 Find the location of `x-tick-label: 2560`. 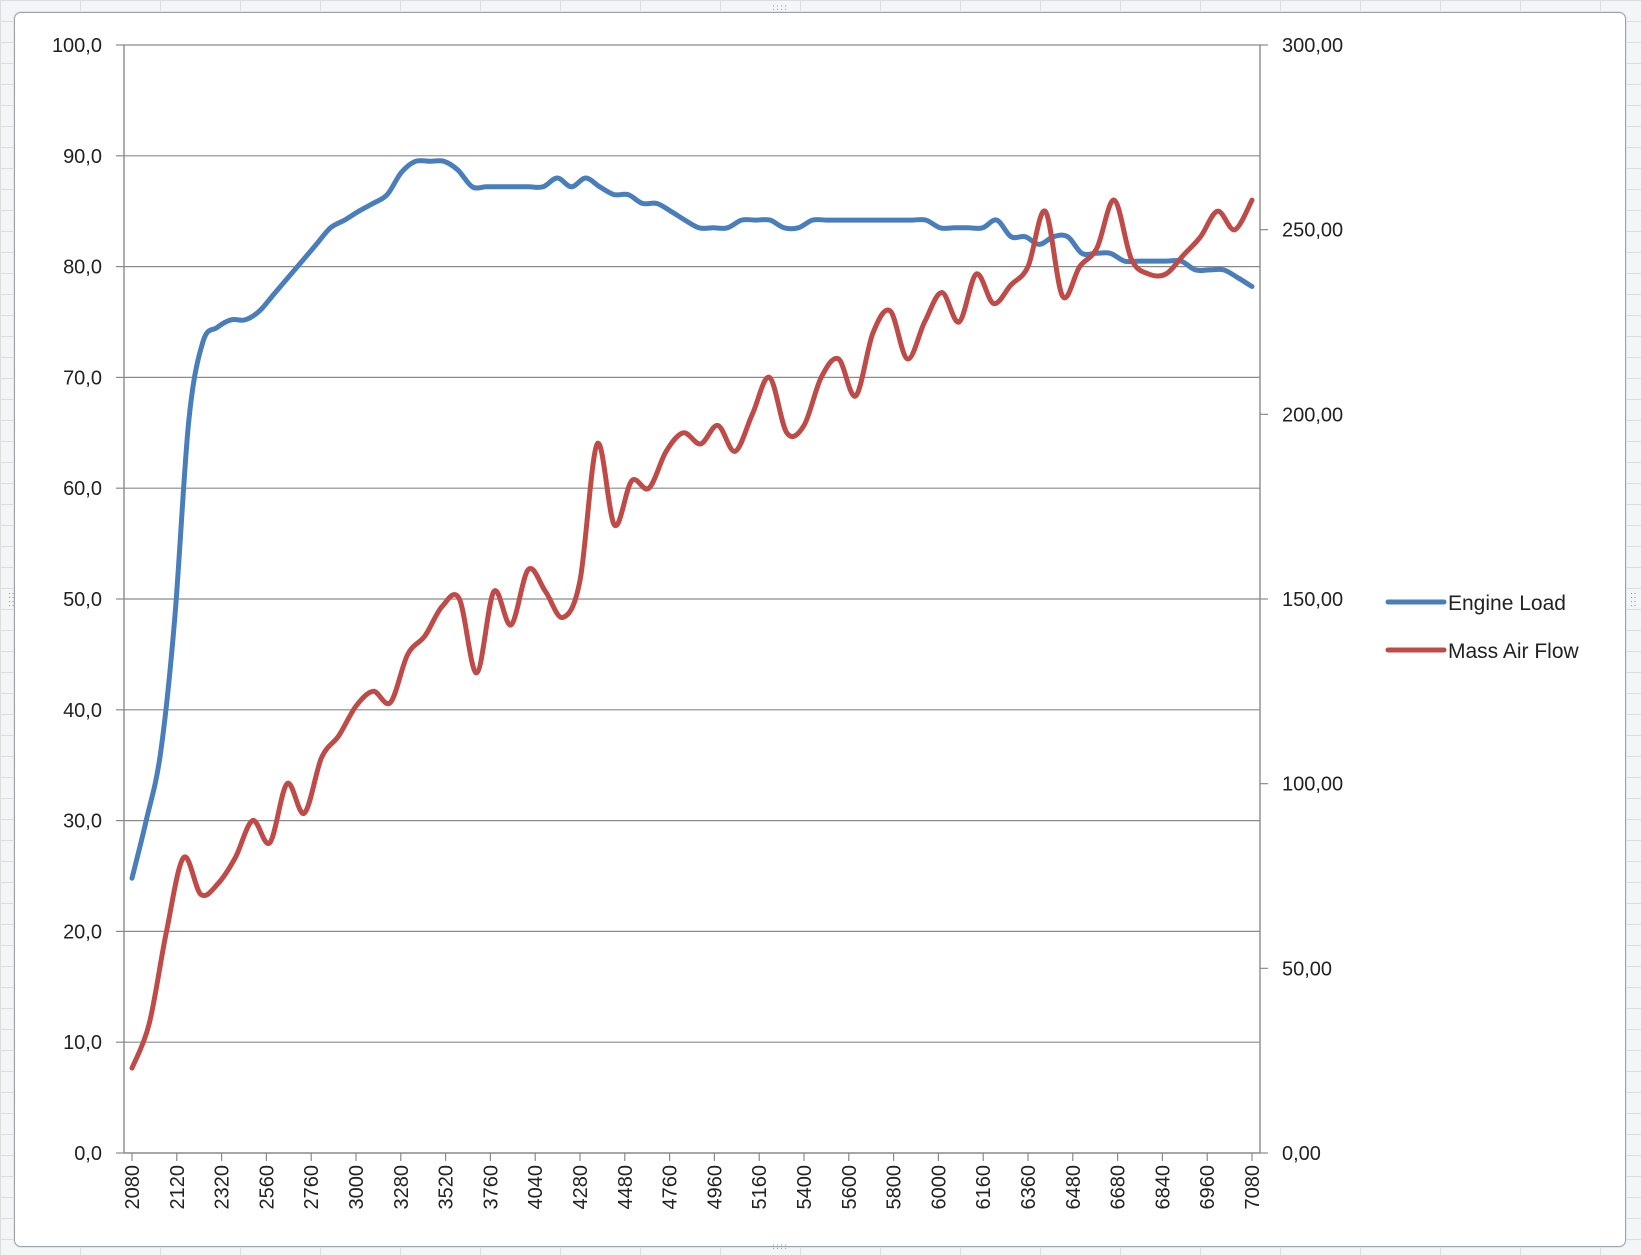

x-tick-label: 2560 is located at coordinates (267, 1187).